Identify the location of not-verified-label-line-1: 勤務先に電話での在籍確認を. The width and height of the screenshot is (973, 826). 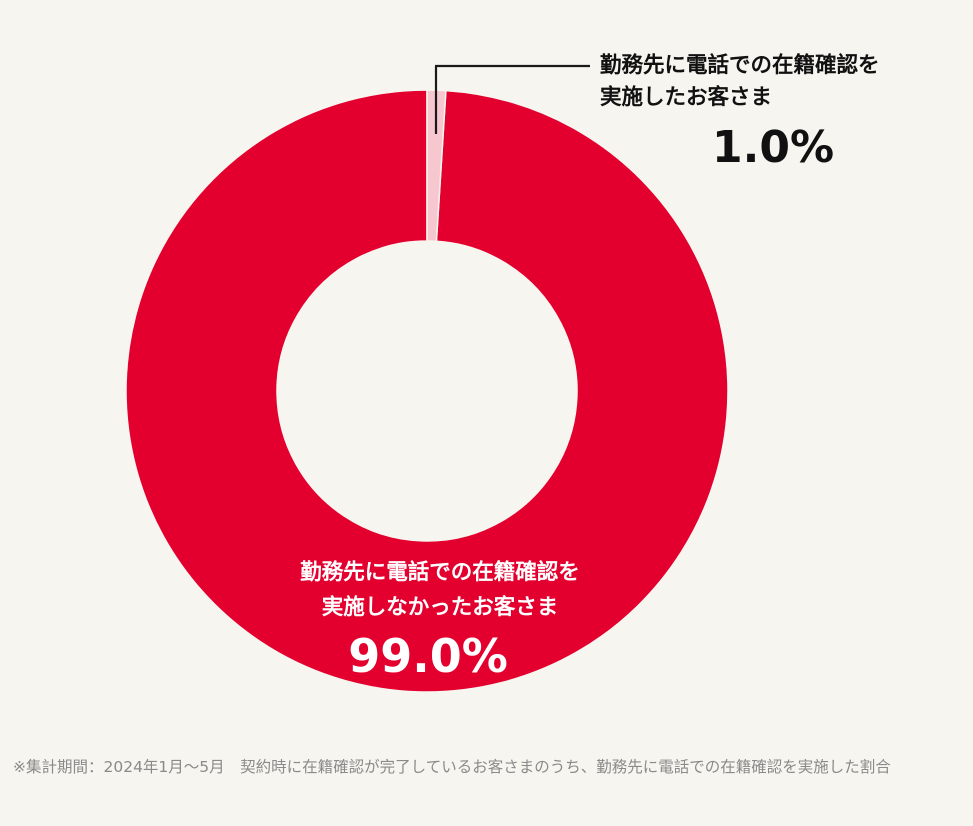
(440, 572).